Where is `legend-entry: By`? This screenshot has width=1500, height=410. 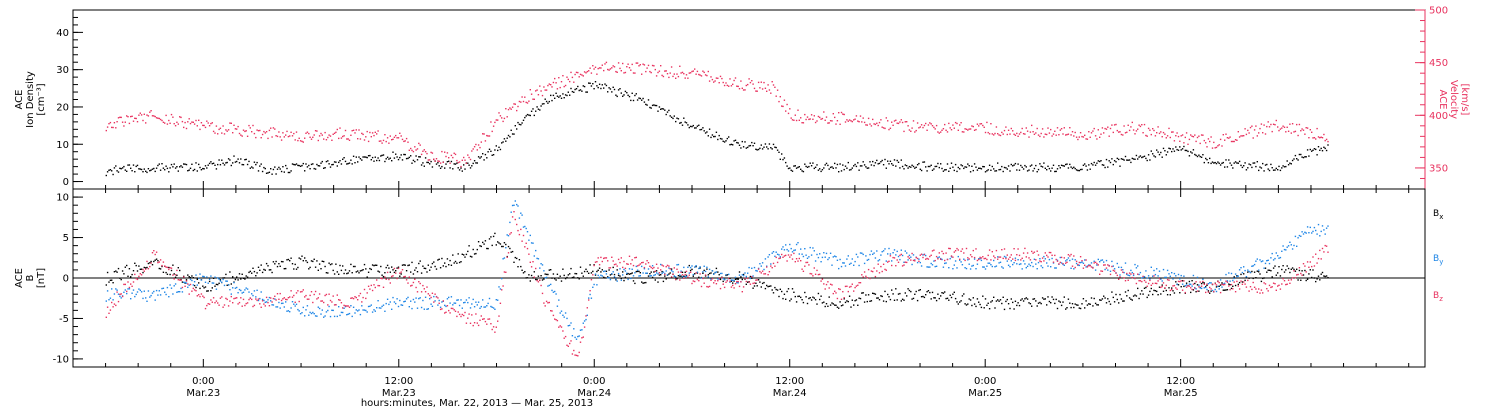 legend-entry: By is located at coordinates (1438, 260).